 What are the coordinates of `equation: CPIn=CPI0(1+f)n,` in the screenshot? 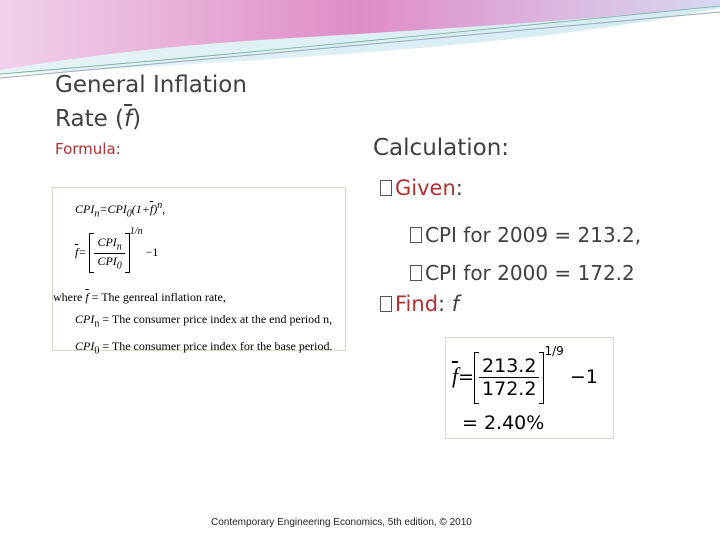 It's located at (120, 209).